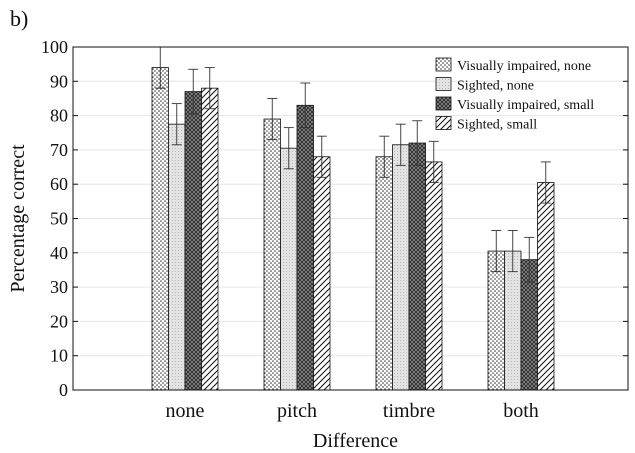  I want to click on y-tick-label: 40, so click(59, 253).